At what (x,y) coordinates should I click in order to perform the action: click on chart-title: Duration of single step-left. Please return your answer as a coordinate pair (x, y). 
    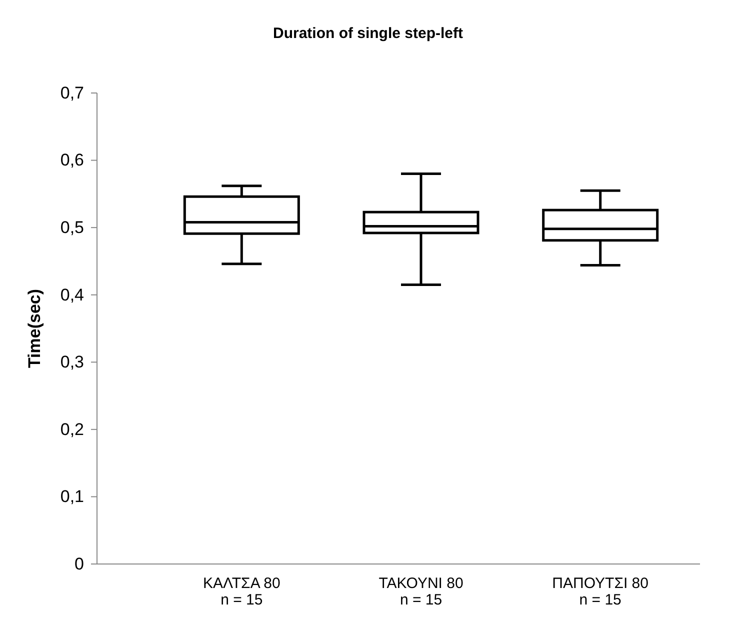
    Looking at the image, I should click on (368, 33).